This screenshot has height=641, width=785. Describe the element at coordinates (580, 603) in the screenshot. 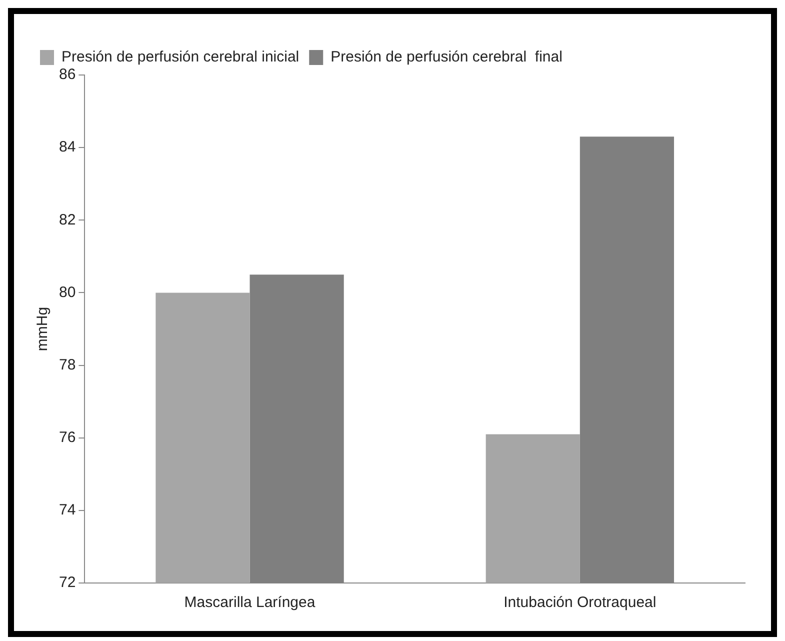

I see `x-tick-label: Intubación Orotraqueal` at that location.